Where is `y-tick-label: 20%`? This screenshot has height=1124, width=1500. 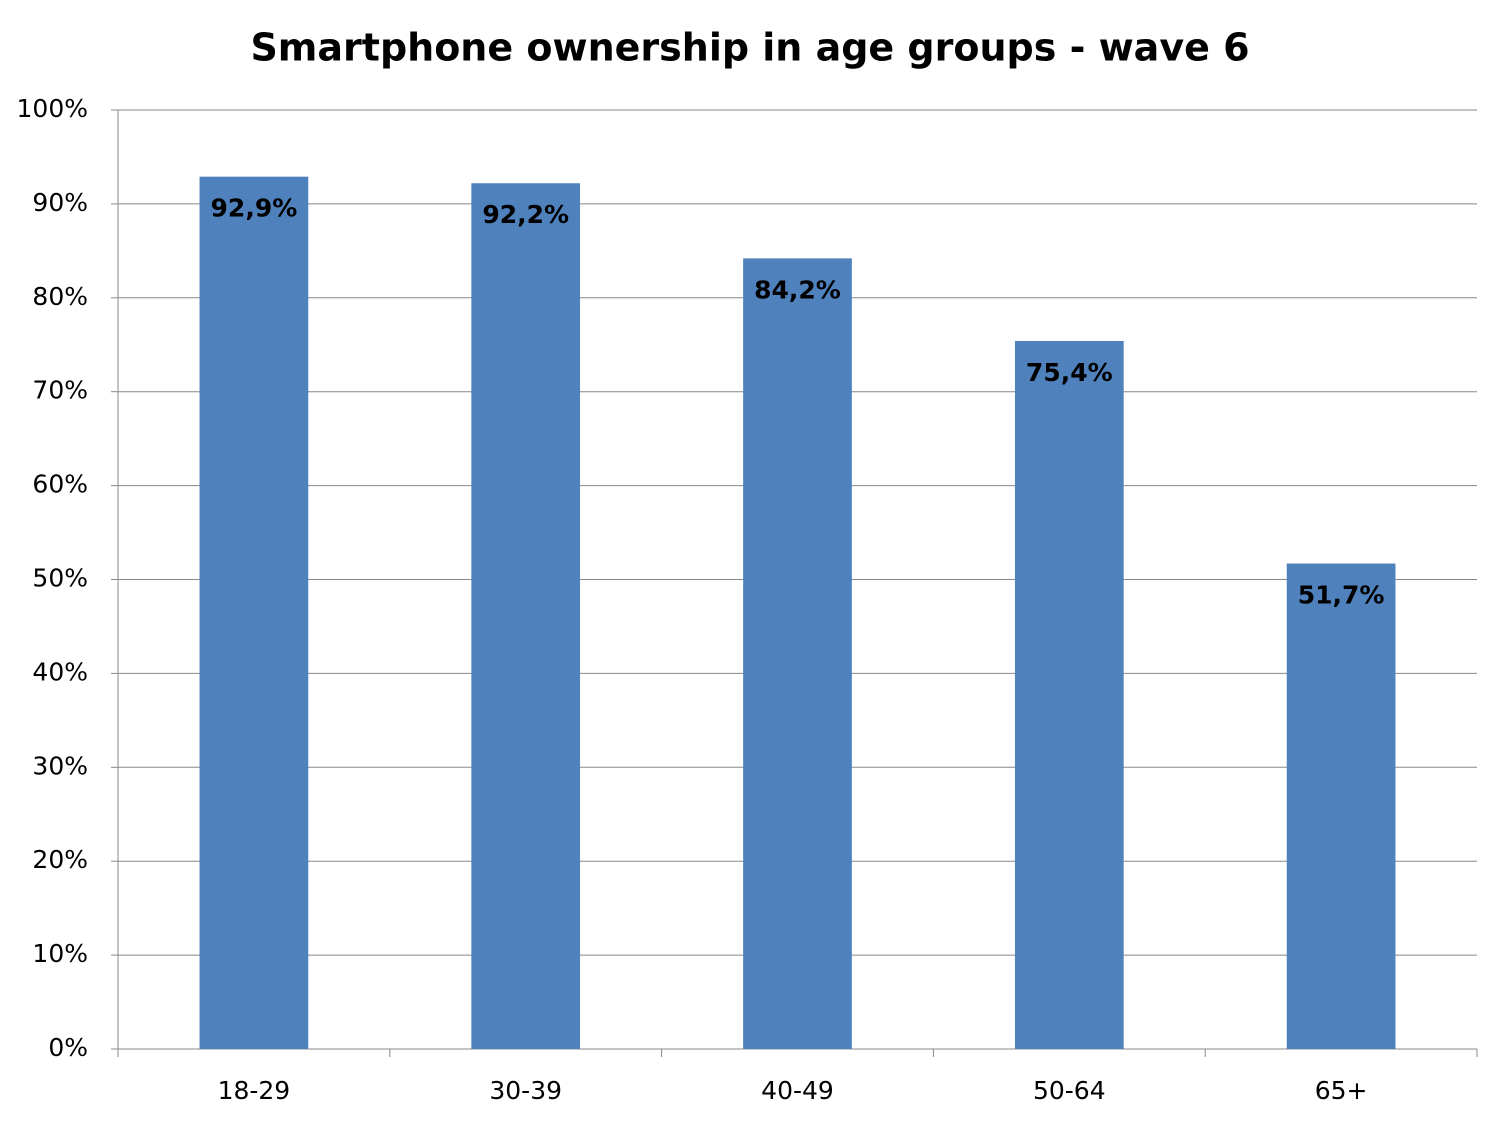
y-tick-label: 20% is located at coordinates (60, 859).